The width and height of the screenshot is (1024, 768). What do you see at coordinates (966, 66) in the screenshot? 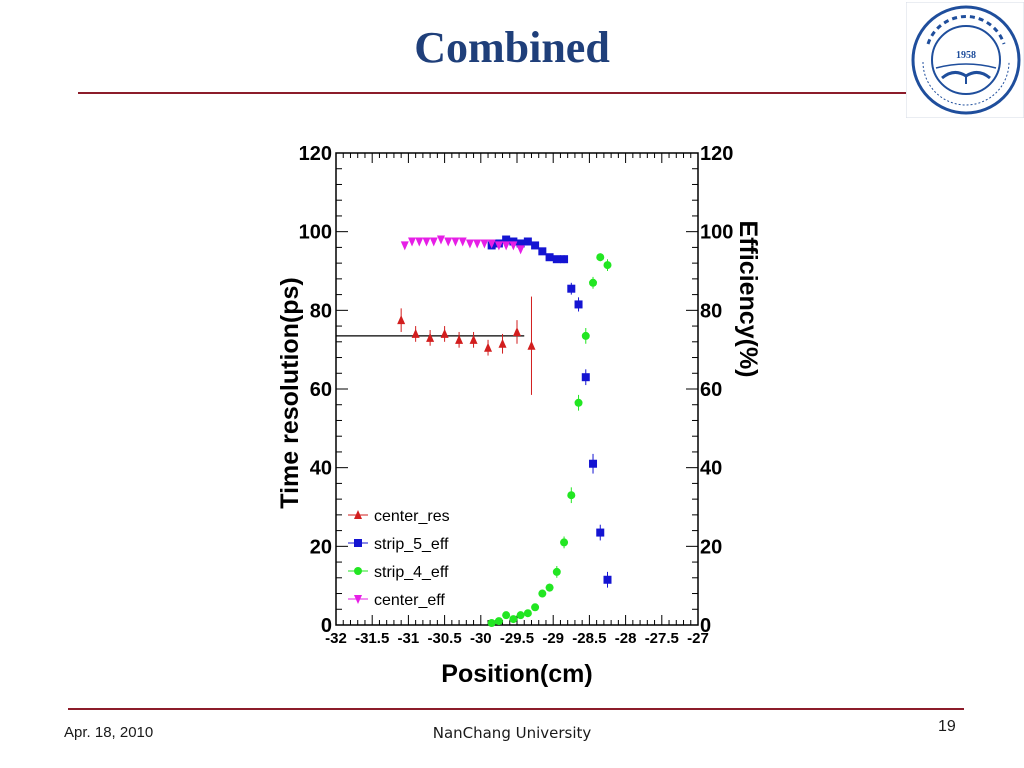
I see `orbit-icon` at bounding box center [966, 66].